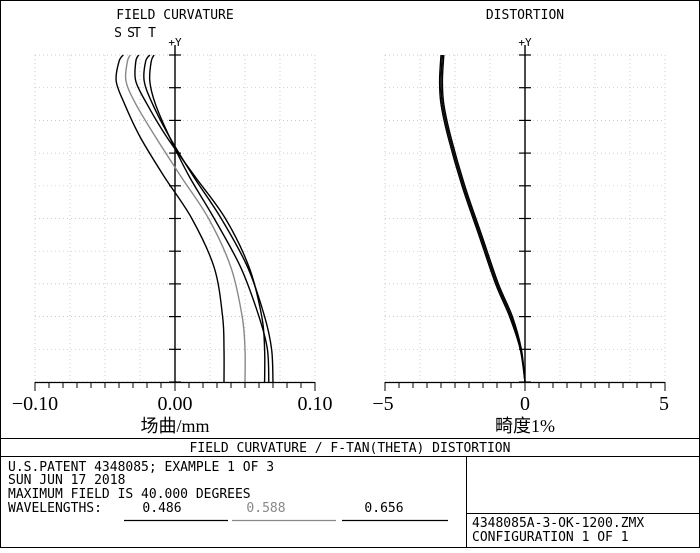 The width and height of the screenshot is (700, 553). I want to click on dist-xtick-label-min: −5, so click(382, 404).